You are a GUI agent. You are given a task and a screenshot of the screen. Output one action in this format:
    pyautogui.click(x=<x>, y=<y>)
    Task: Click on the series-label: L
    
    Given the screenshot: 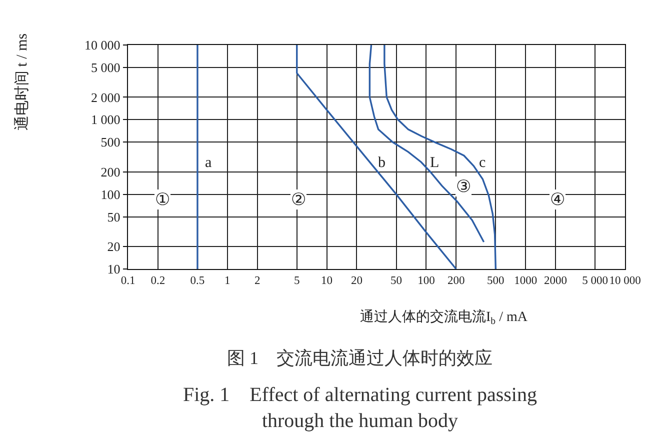 What is the action you would take?
    pyautogui.click(x=435, y=163)
    